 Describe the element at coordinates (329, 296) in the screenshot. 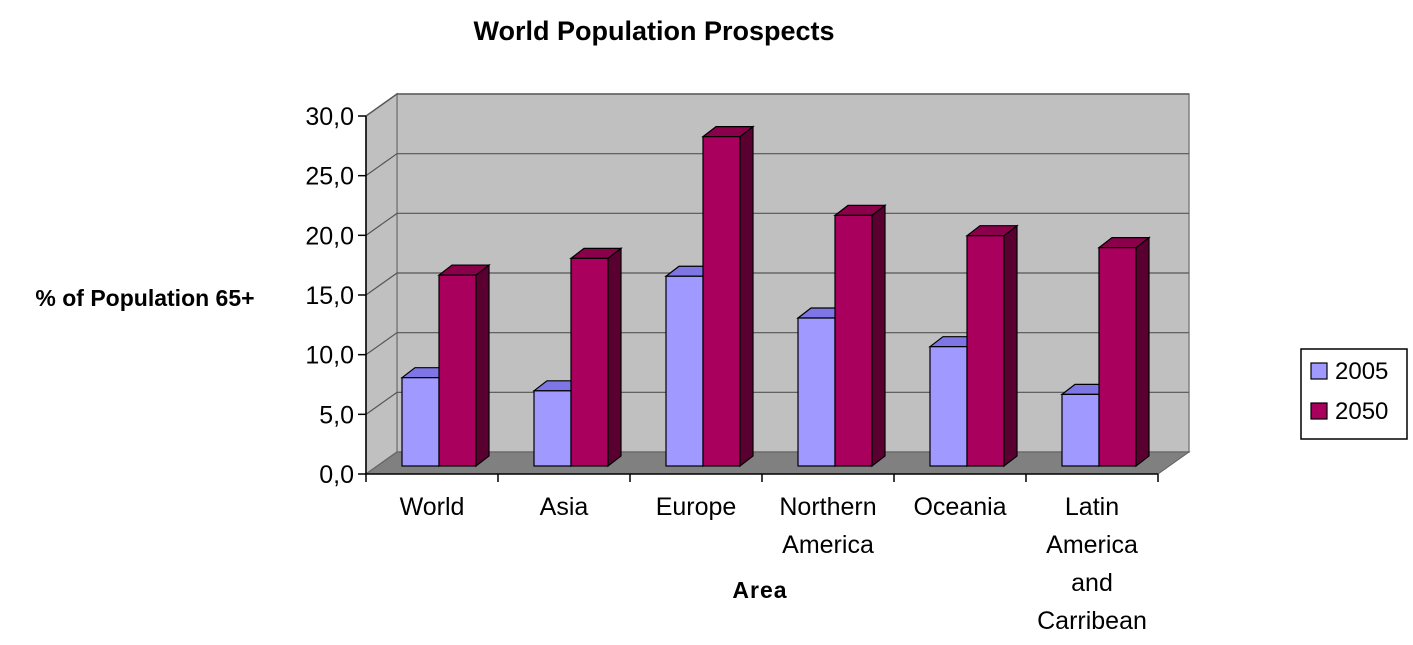

I see `y-tick-label: 15,0` at that location.